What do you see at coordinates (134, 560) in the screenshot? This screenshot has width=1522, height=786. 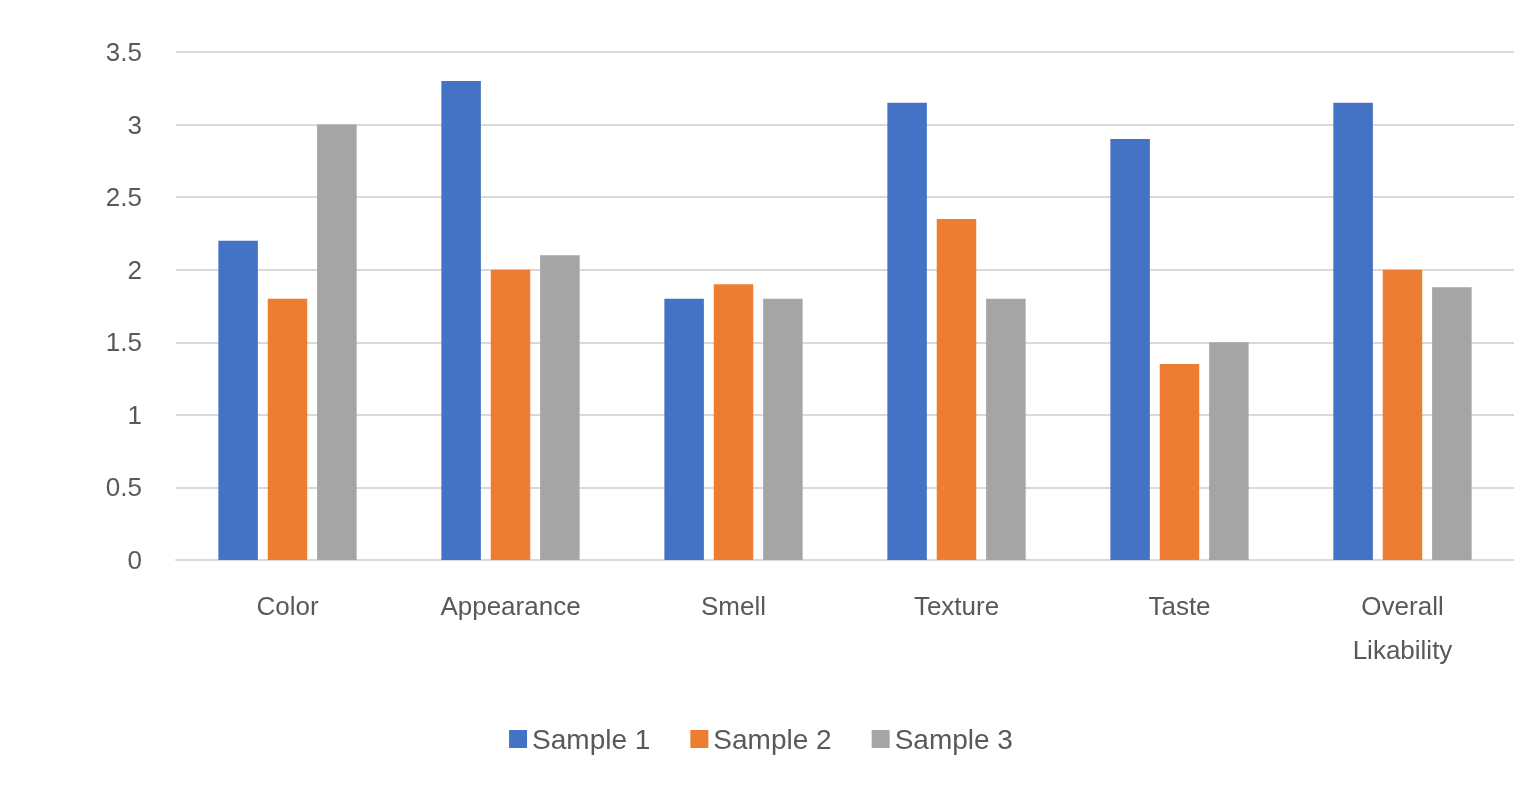 I see `y-tick-label: 0` at bounding box center [134, 560].